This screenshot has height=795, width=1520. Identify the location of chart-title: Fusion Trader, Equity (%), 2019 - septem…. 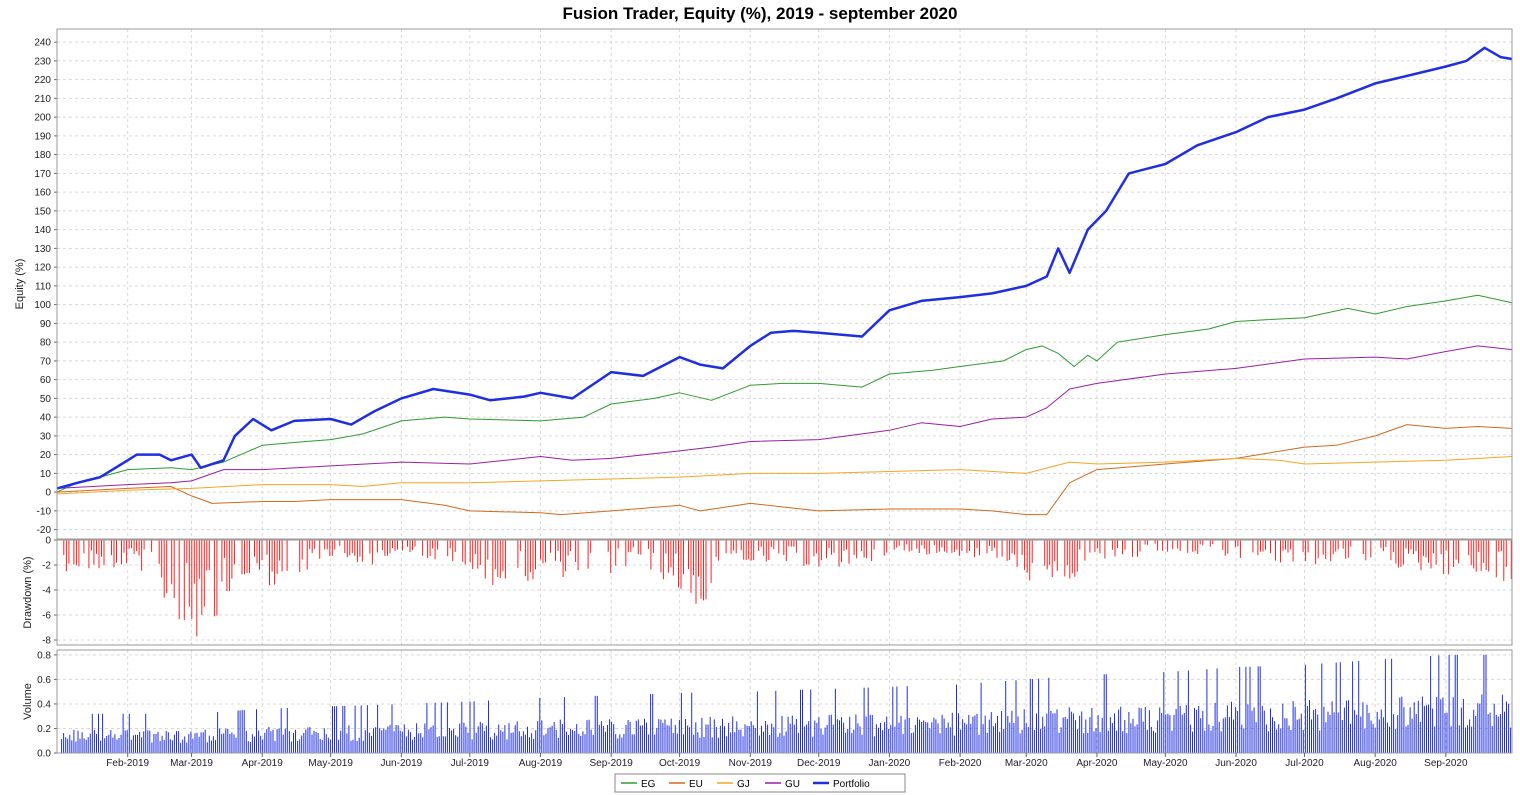
(760, 13).